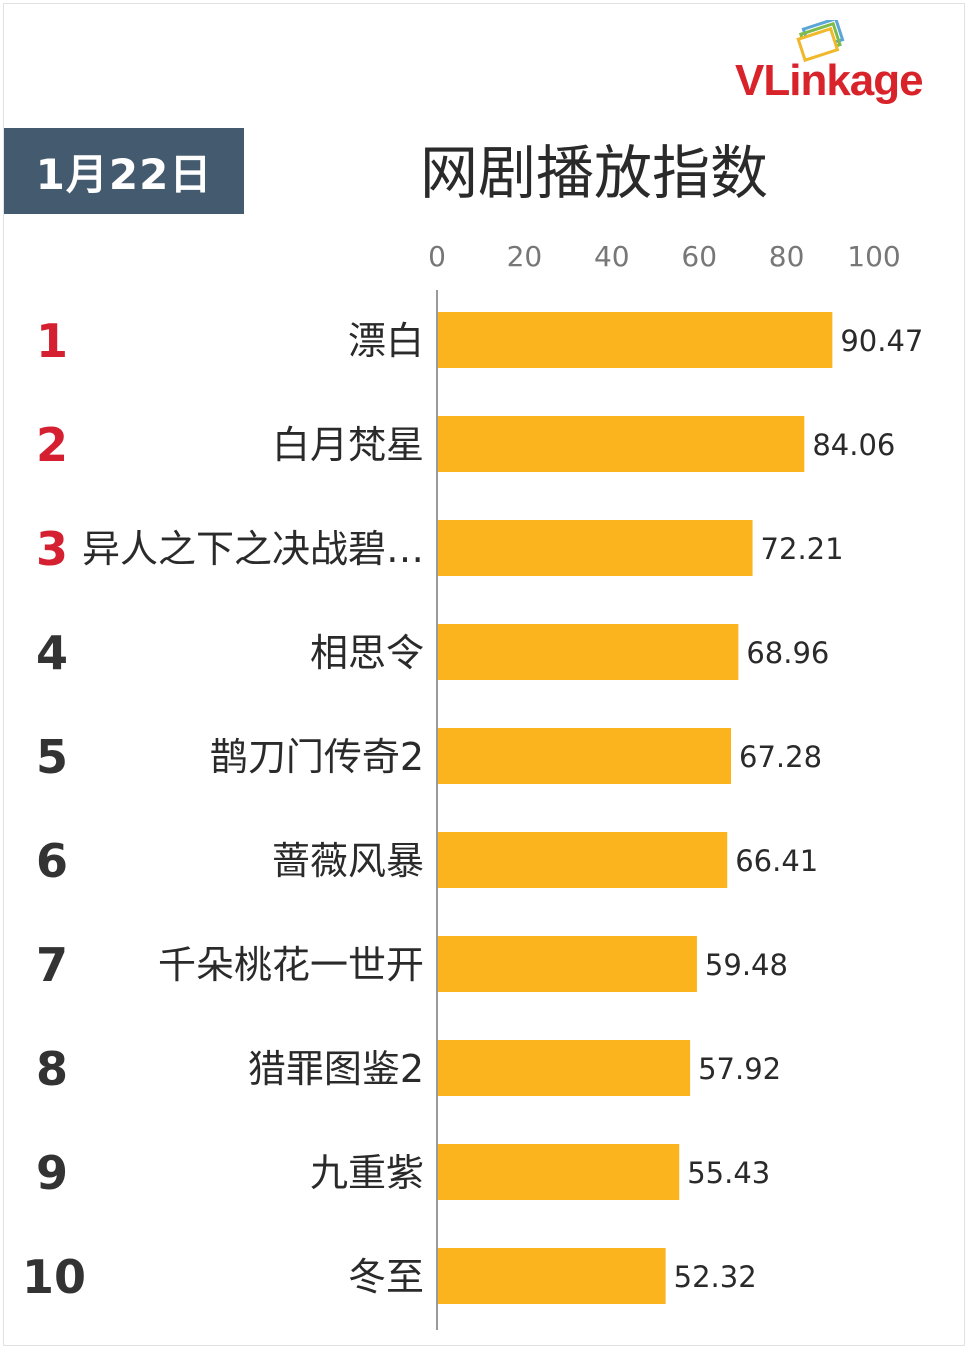  I want to click on category-label: 猎罪图鉴2, so click(336, 1069).